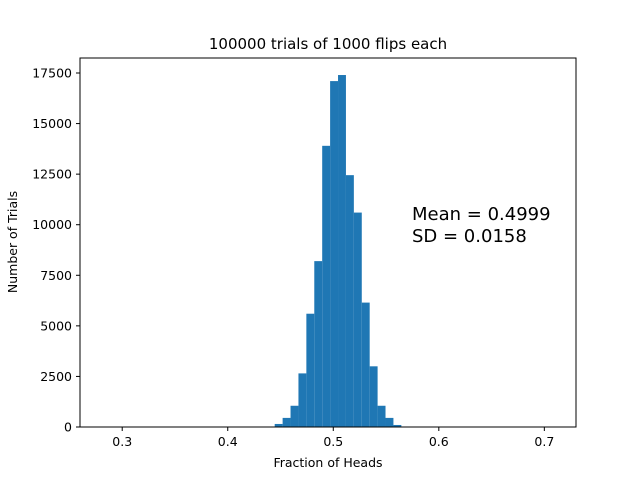 This screenshot has height=480, width=640. I want to click on y-tick-label-0: 0, so click(68, 427).